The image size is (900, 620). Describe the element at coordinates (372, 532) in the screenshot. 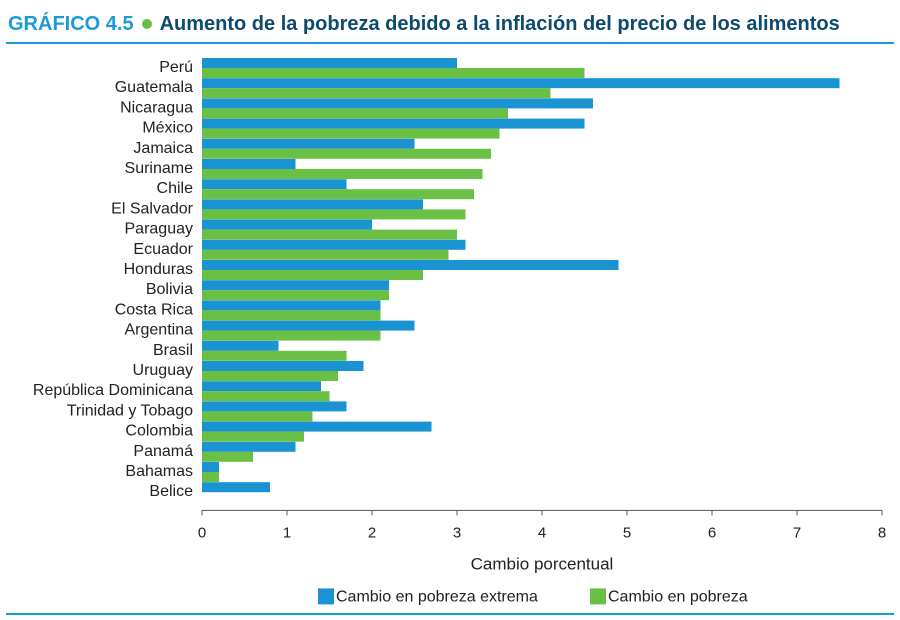

I see `x-tick-label: 2` at that location.